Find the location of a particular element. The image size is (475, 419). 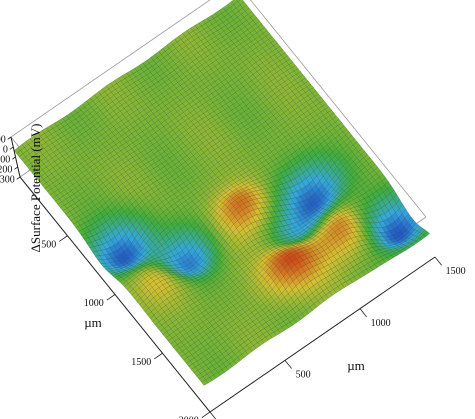

y-tick-label: 1500 is located at coordinates (141, 362).